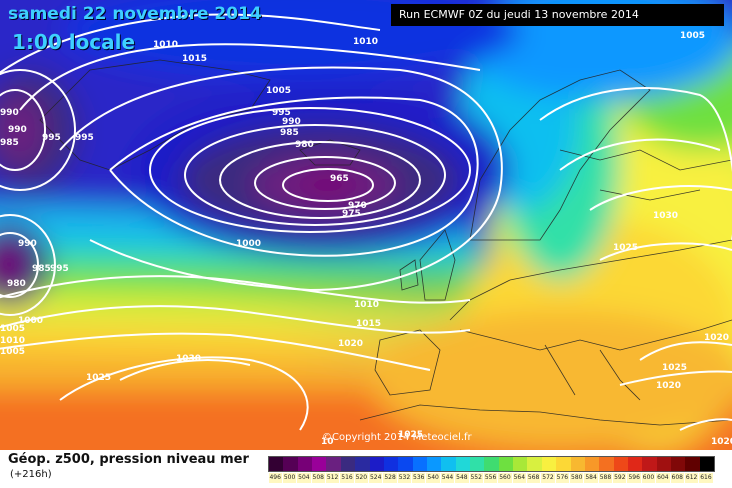 The height and width of the screenshot is (488, 732). Describe the element at coordinates (691, 478) in the screenshot. I see `color-scale-value: 612` at that location.